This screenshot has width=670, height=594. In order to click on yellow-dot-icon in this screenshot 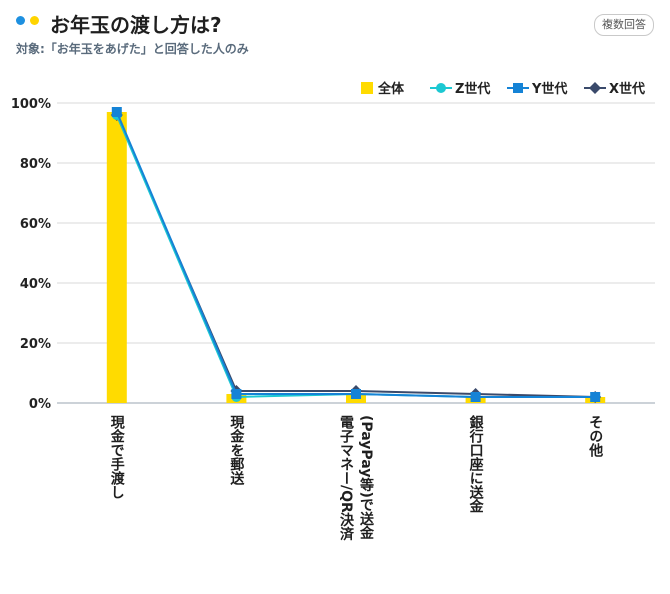, I will do `click(34, 20)`.